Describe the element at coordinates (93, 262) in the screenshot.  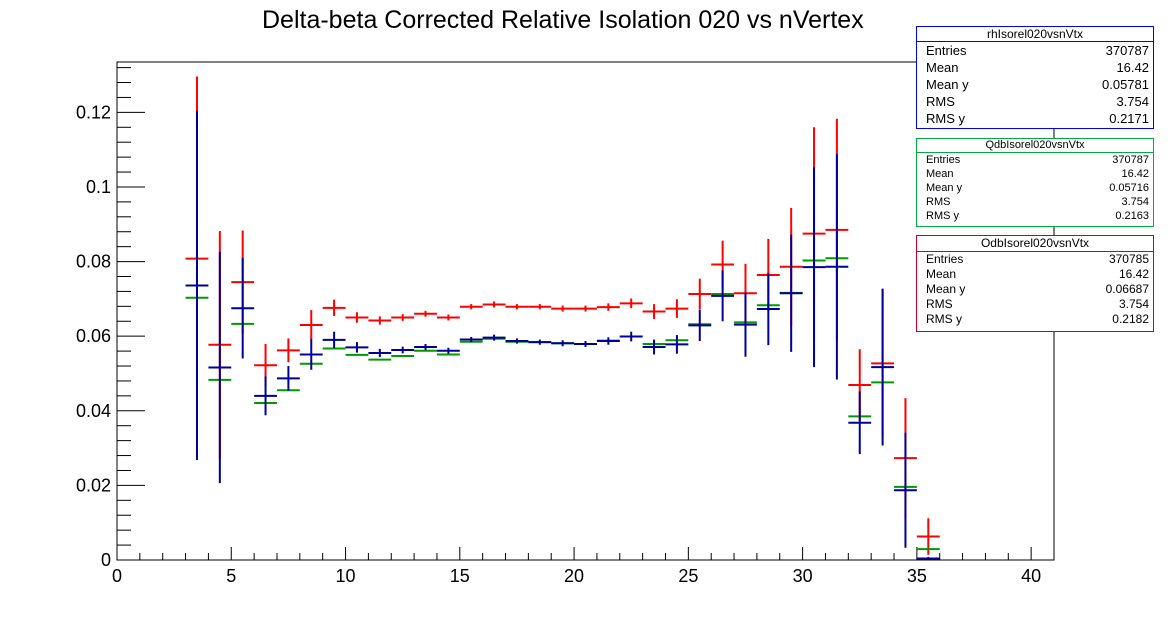
I see `y-tick-label: 0.08` at that location.